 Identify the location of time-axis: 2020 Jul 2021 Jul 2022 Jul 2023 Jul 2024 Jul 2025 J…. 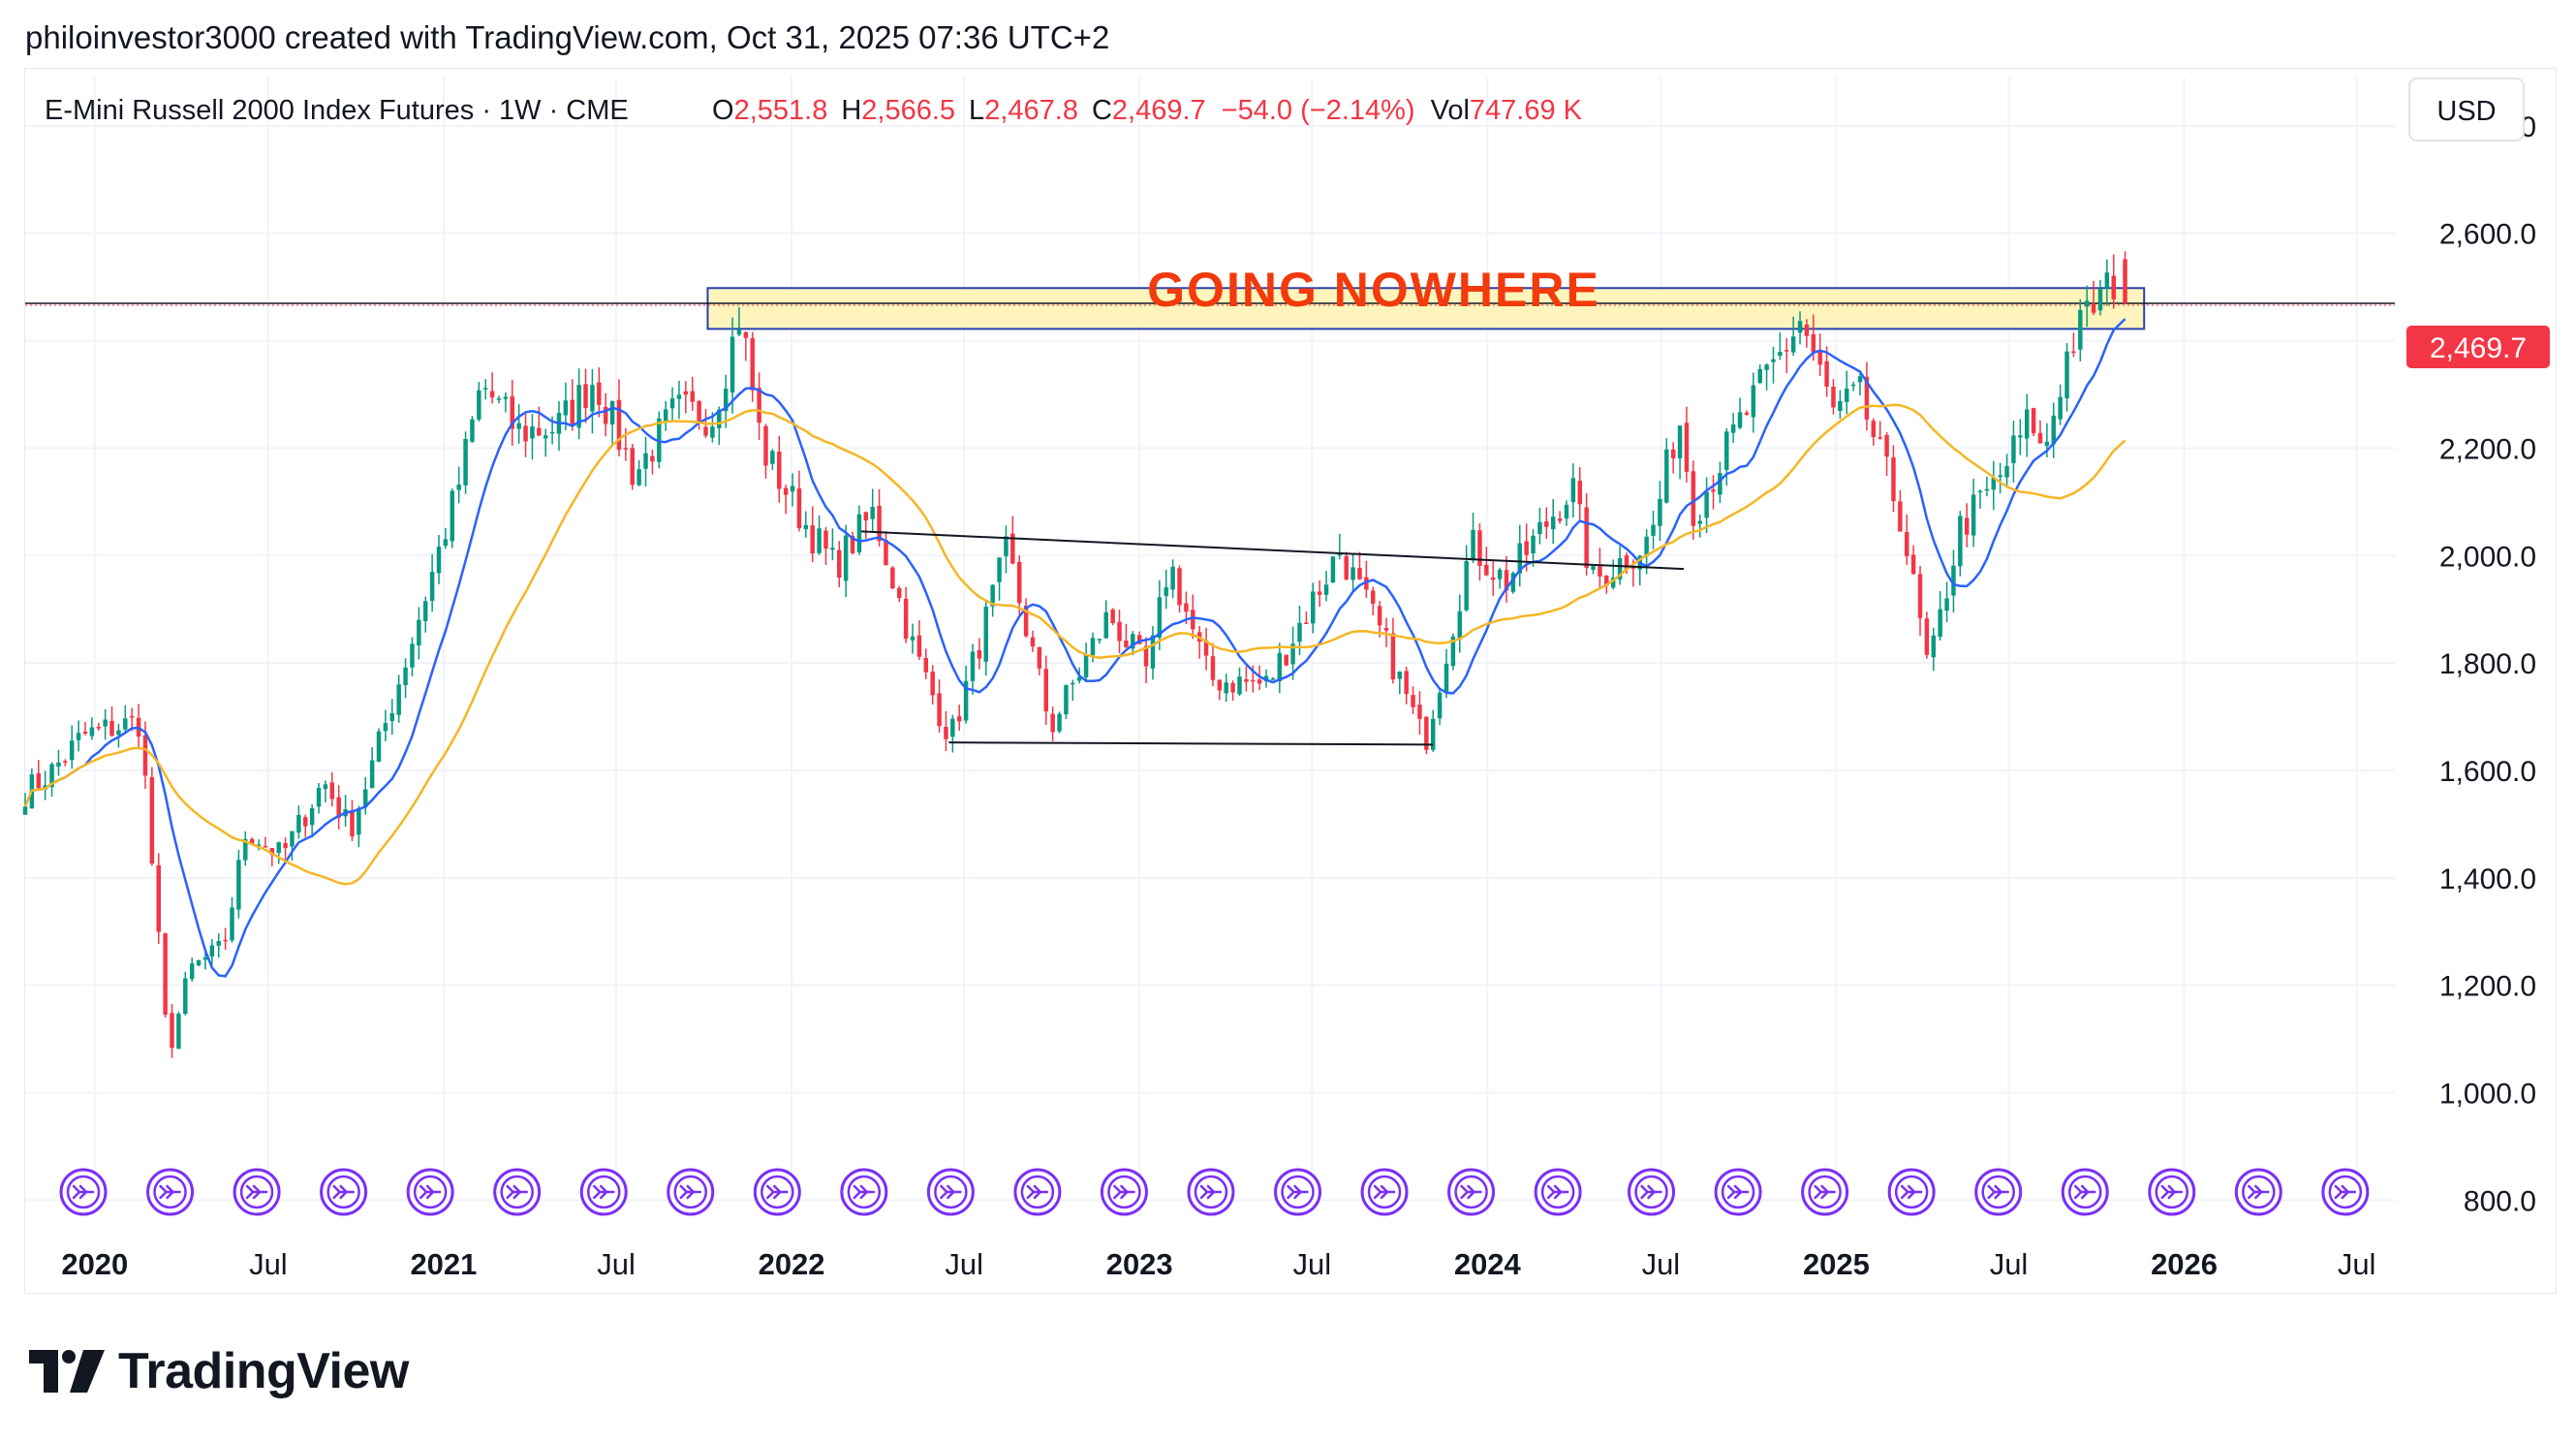
(1218, 1264).